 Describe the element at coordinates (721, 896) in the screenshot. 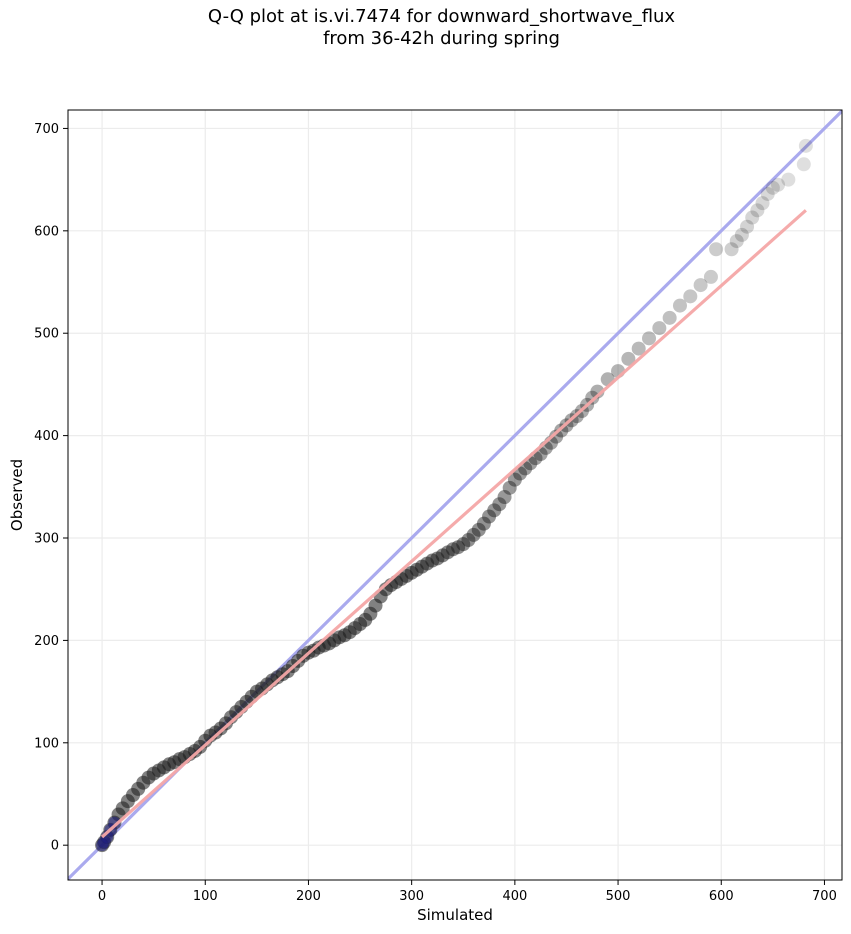

I see `x-tick-label: 600` at that location.